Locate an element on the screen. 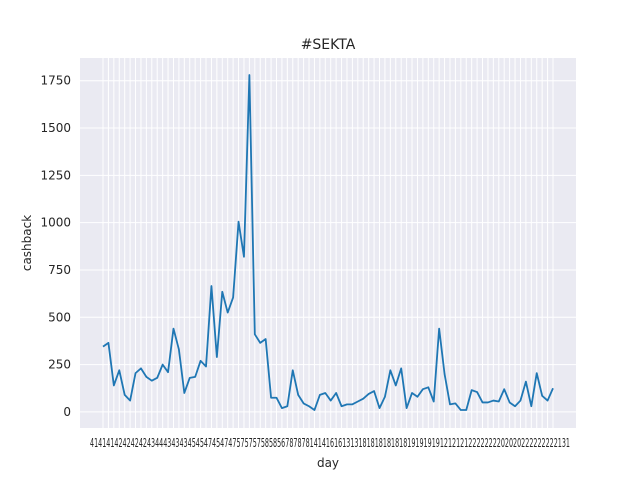 This screenshot has height=480, width=640. chart-title: #SEKTA is located at coordinates (328, 45).